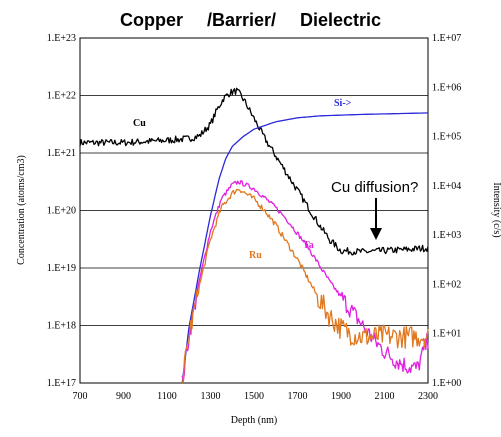 Image resolution: width=501 pixels, height=437 pixels. I want to click on chart-title-barrier: /Barrier/, so click(241, 20).